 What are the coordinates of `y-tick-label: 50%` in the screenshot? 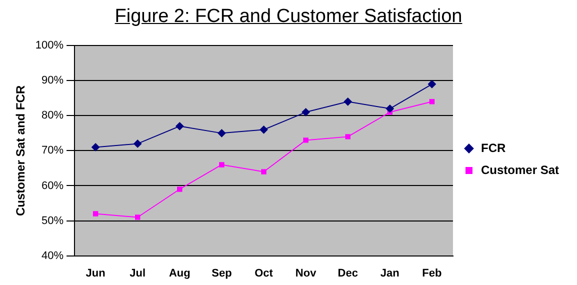 It's located at (53, 220).